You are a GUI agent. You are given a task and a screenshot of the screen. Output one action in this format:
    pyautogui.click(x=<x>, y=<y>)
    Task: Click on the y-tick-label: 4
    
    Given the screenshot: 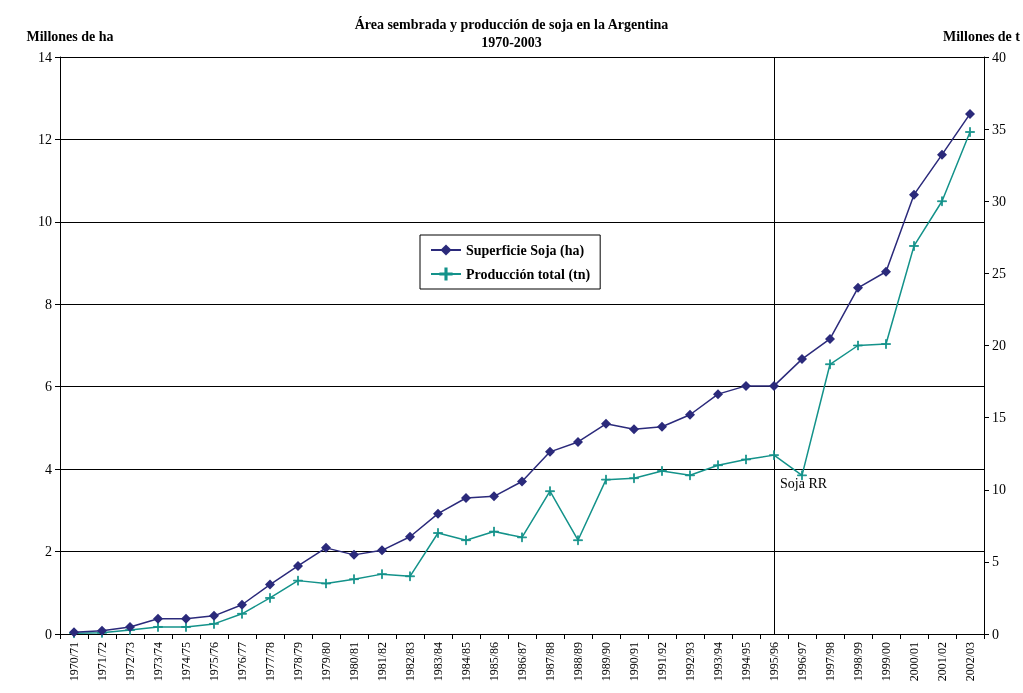 What is the action you would take?
    pyautogui.click(x=48, y=469)
    